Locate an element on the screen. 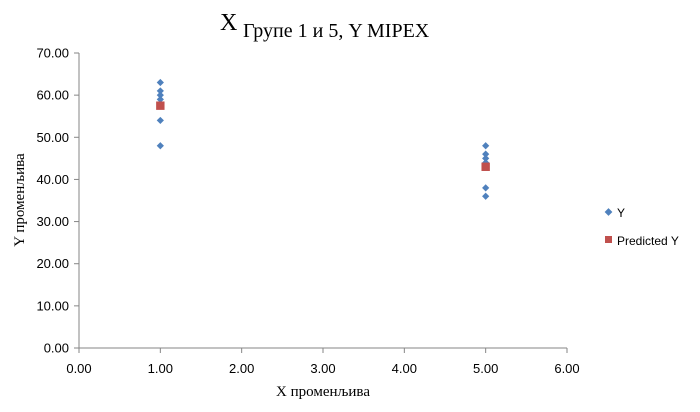  x-tick-label: 2.00 is located at coordinates (241, 368).